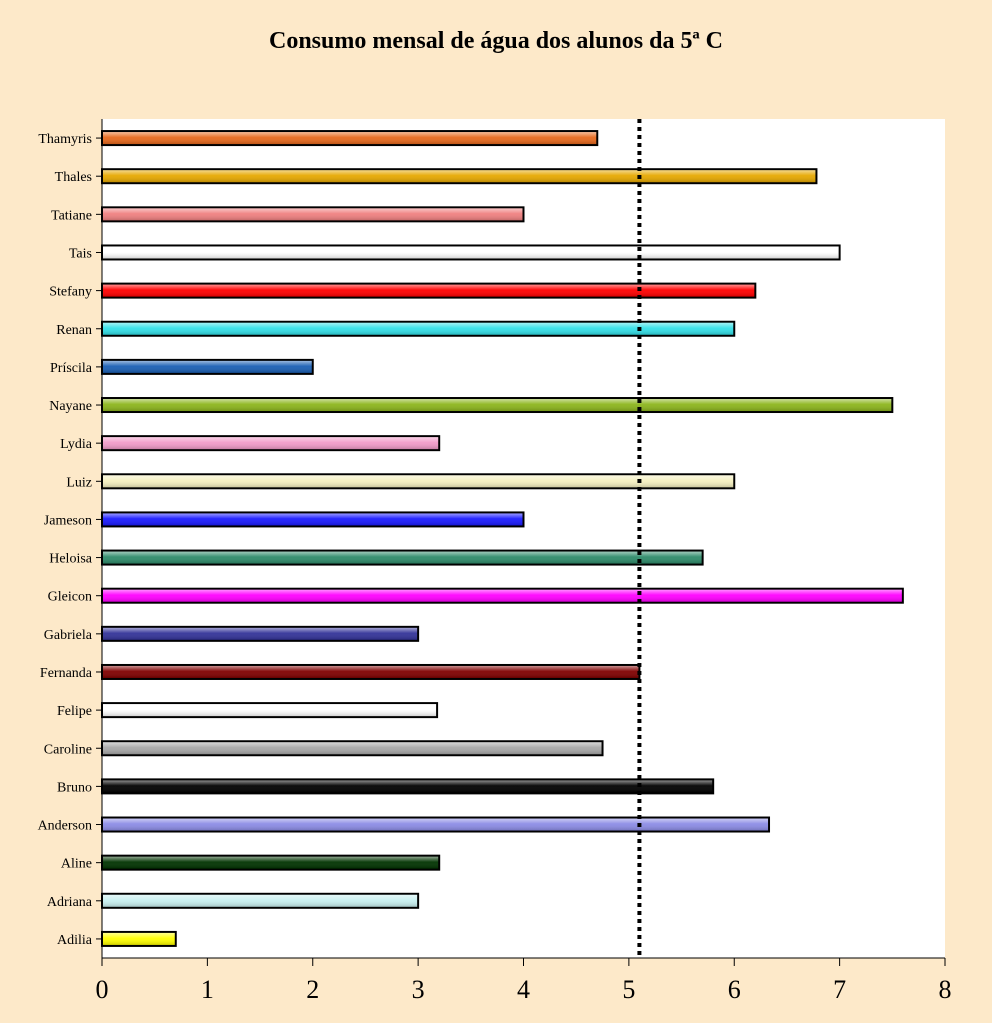 This screenshot has height=1023, width=992. What do you see at coordinates (73, 177) in the screenshot?
I see `category-label: Thales` at bounding box center [73, 177].